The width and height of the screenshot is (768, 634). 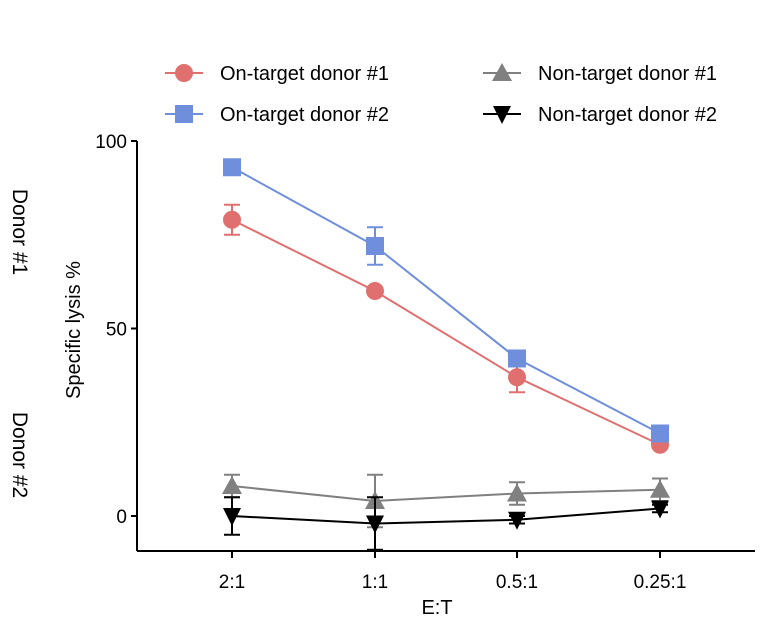 I want to click on side-label-donor-1: Donor #1, so click(x=19, y=232).